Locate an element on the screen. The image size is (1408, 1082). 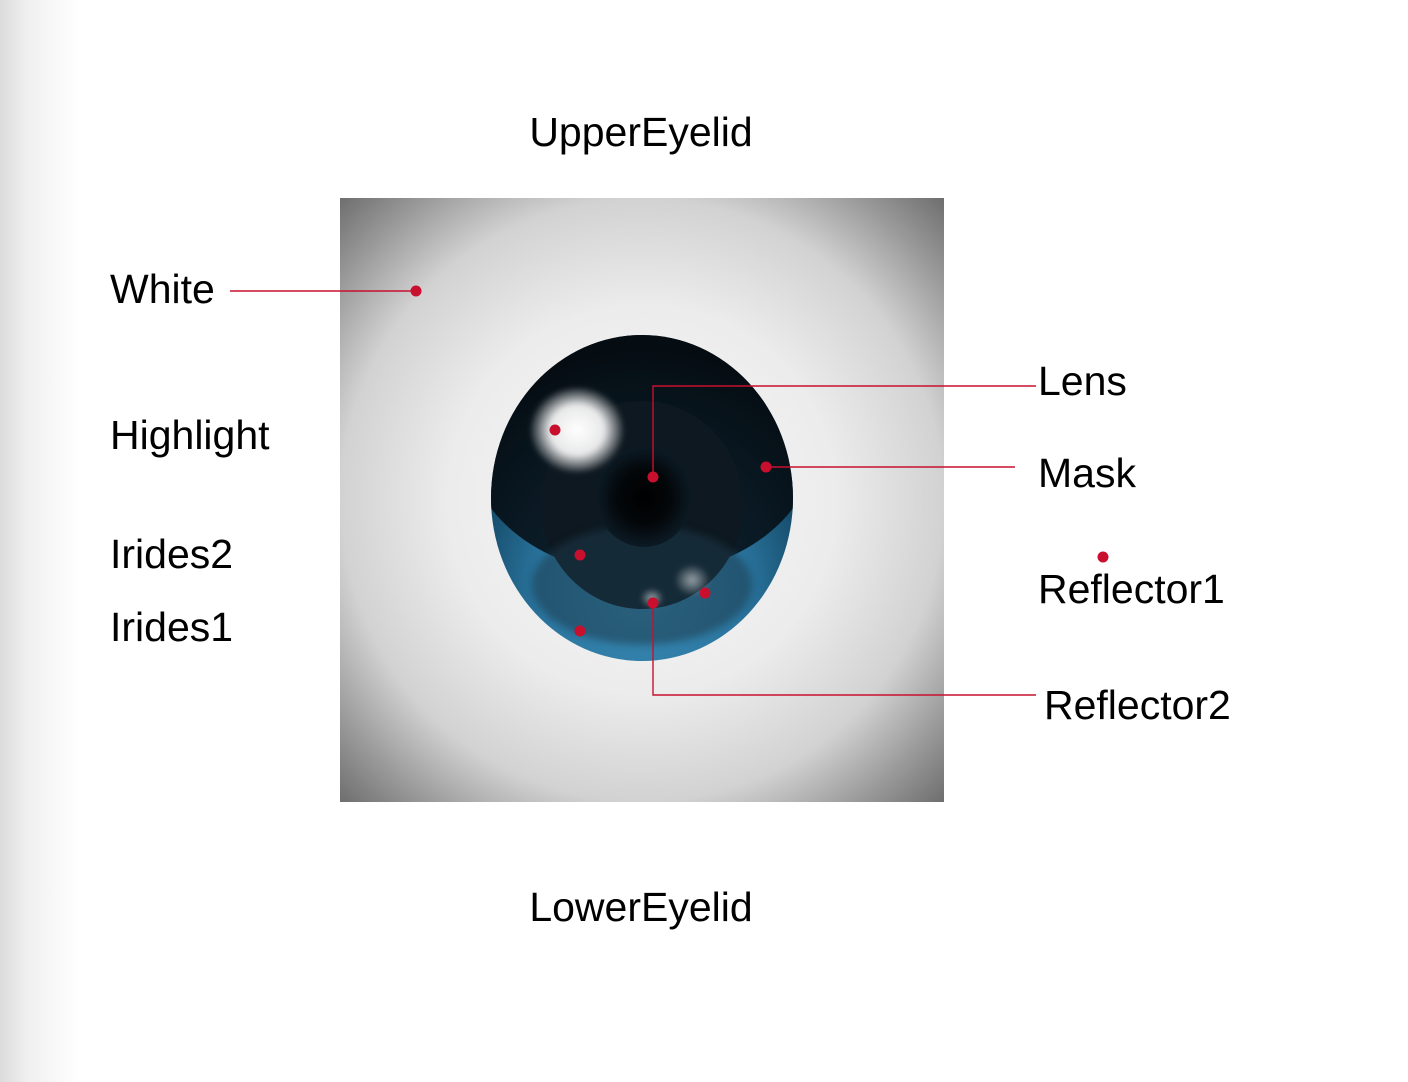
highlight-spot is located at coordinates (577, 430).